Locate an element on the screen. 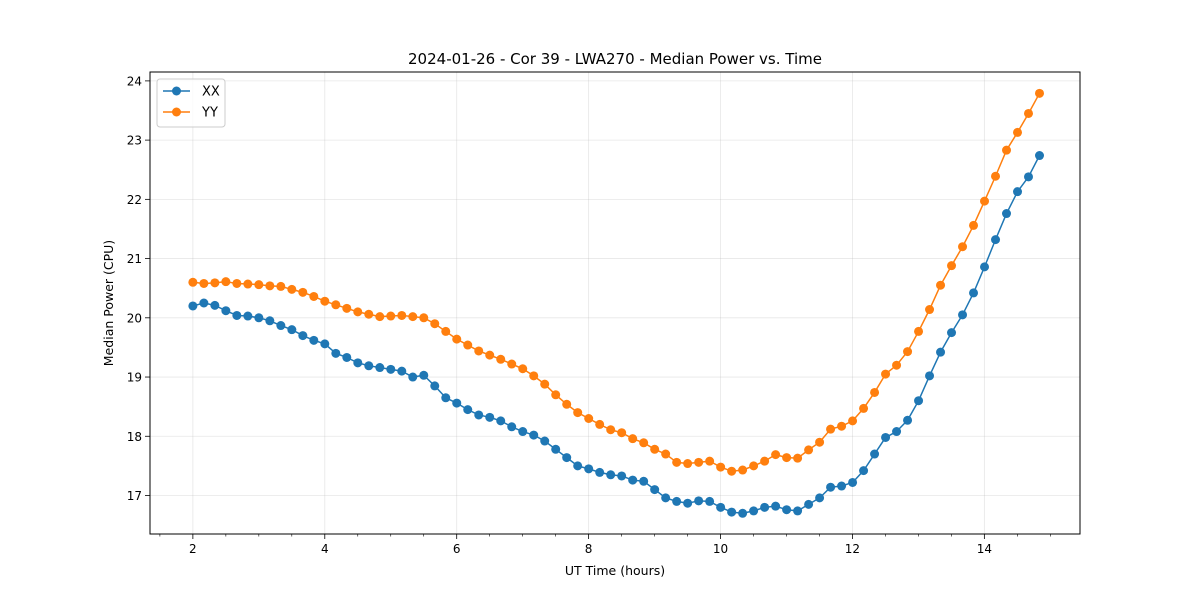 This screenshot has width=1200, height=600. legend-label-xx: XX is located at coordinates (211, 92).